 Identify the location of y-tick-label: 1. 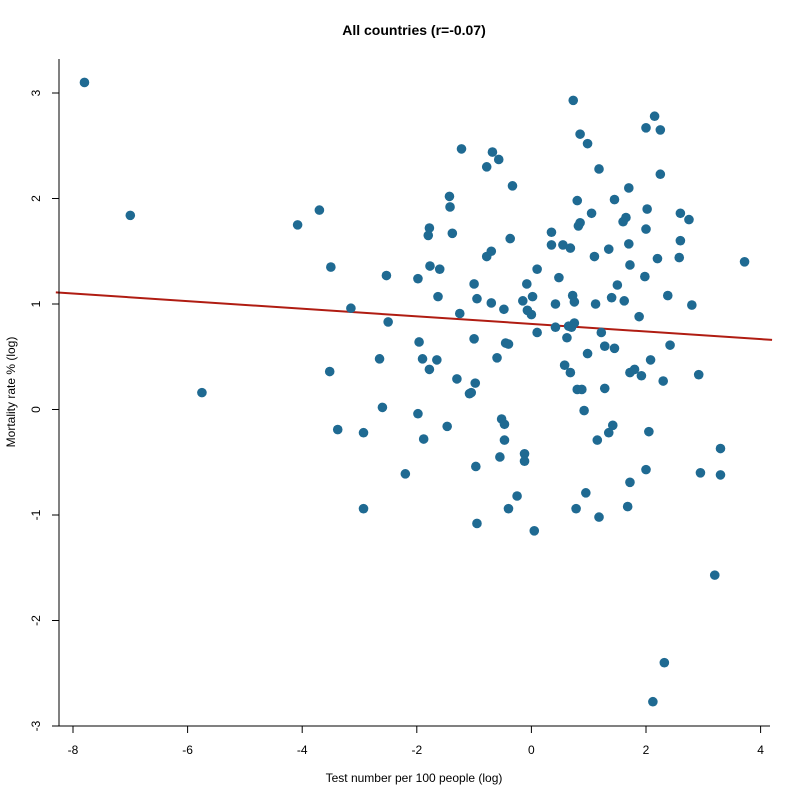
(36, 303).